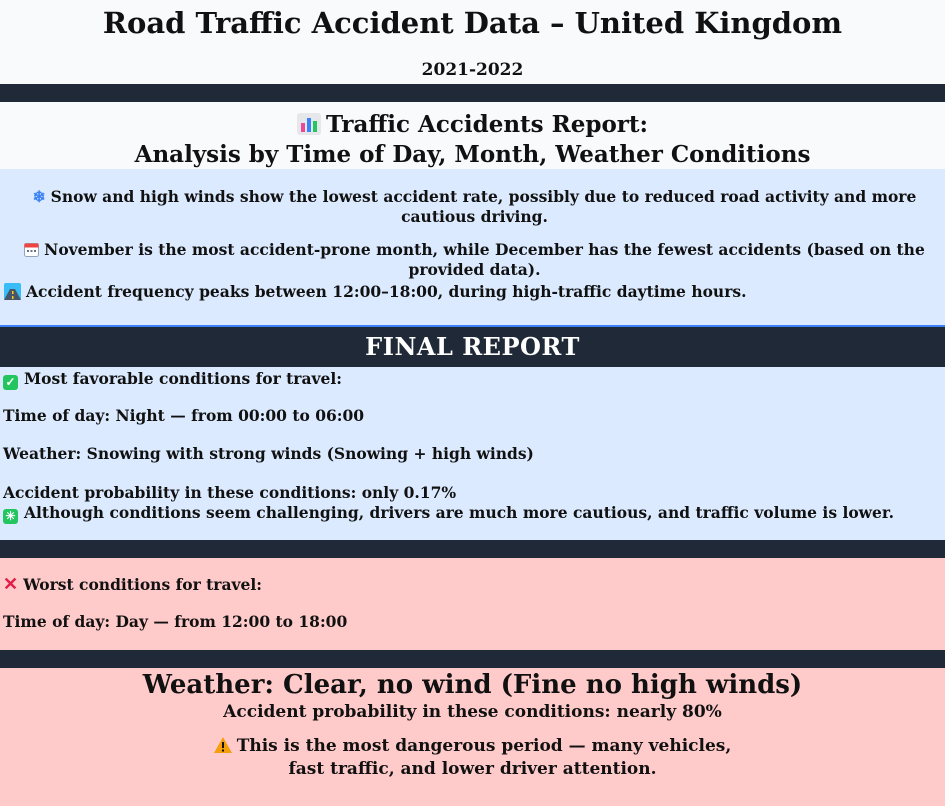 The width and height of the screenshot is (945, 806). What do you see at coordinates (132, 584) in the screenshot?
I see `worst-heading: ✕ Worst conditions for travel:` at bounding box center [132, 584].